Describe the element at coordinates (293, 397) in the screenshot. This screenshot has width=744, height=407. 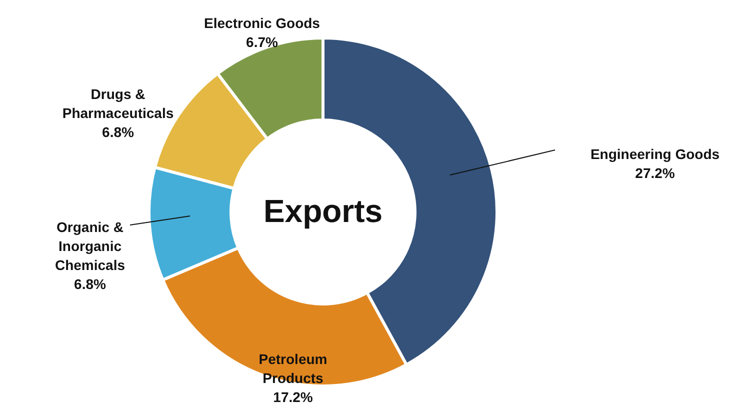
I see `data-label: 17.2%` at that location.